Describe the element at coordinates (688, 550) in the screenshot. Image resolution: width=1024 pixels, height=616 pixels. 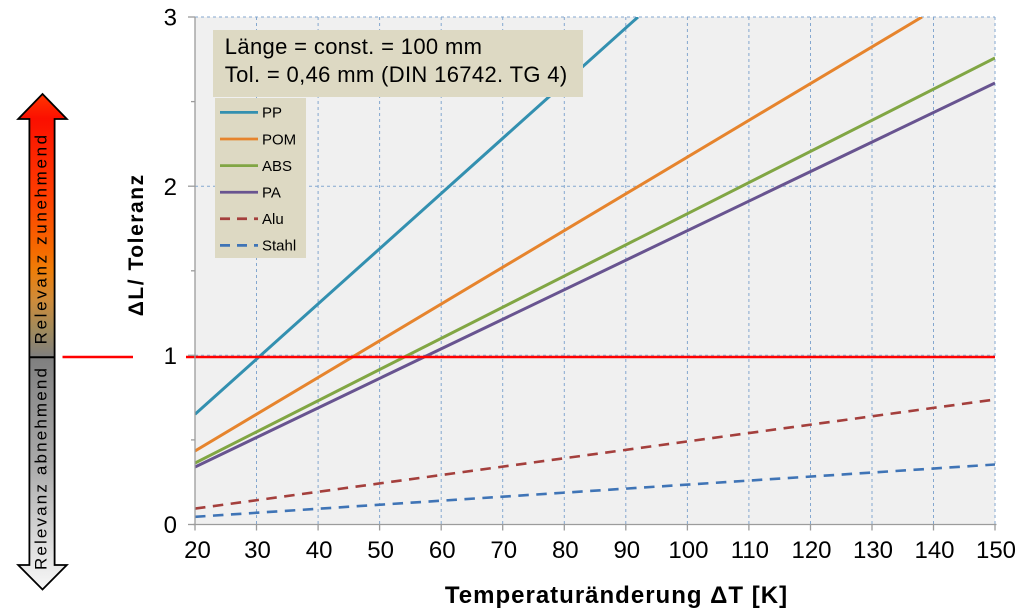
I see `svg-text: 100` at that location.